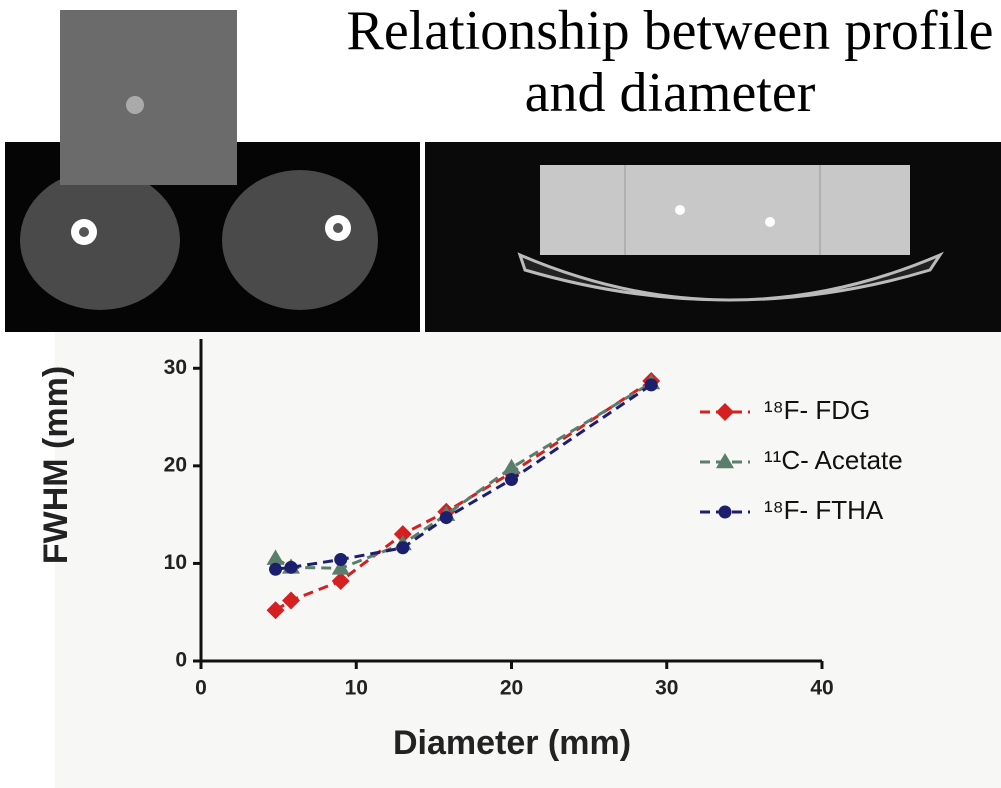 The image size is (1001, 788). Describe the element at coordinates (512, 743) in the screenshot. I see `x-axis-label: Diameter (mm)` at that location.